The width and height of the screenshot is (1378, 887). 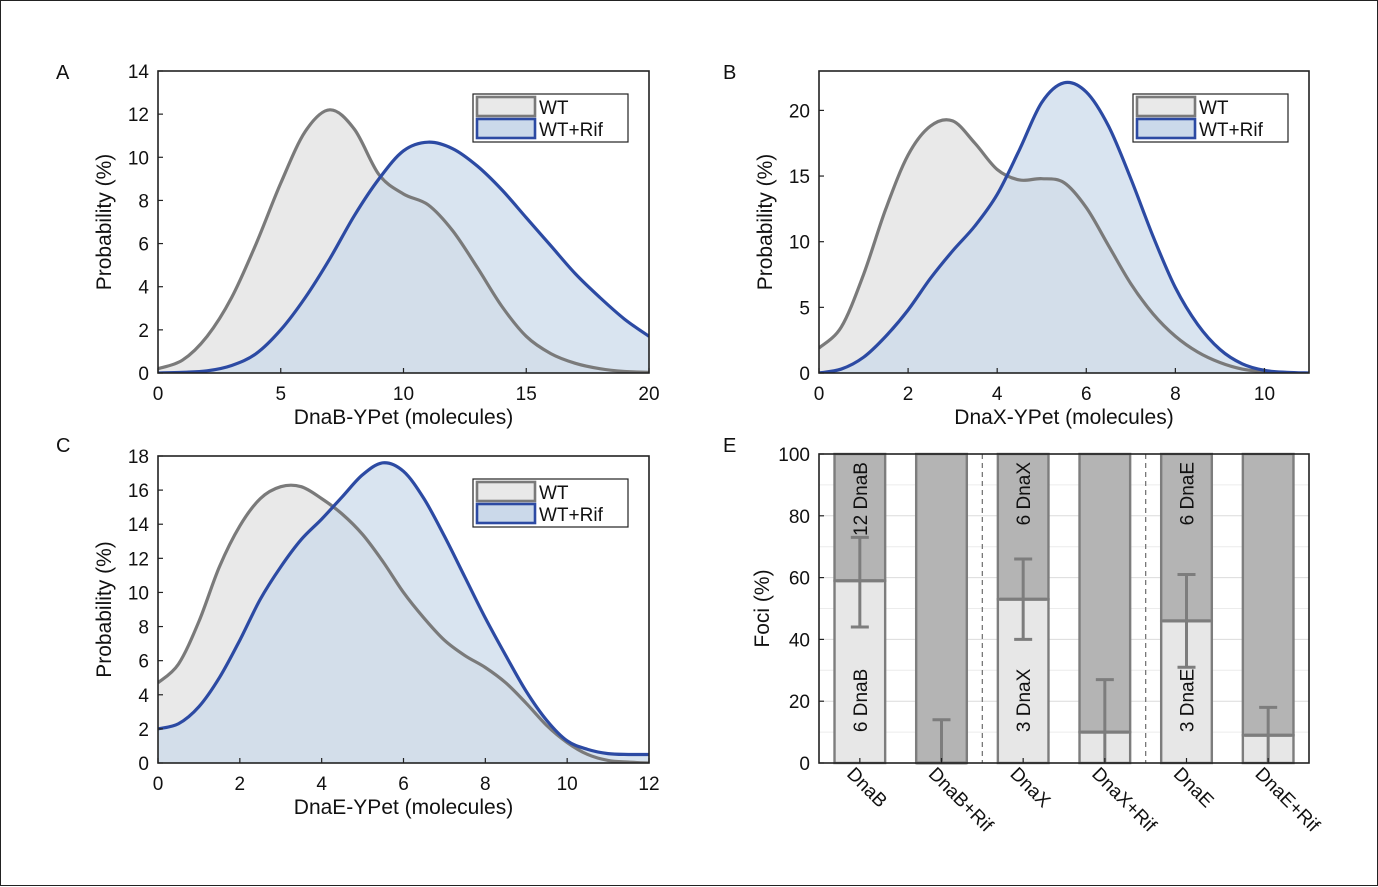 I want to click on bar-dnab: 6 DnaB 12 DnaB, so click(x=860, y=608).